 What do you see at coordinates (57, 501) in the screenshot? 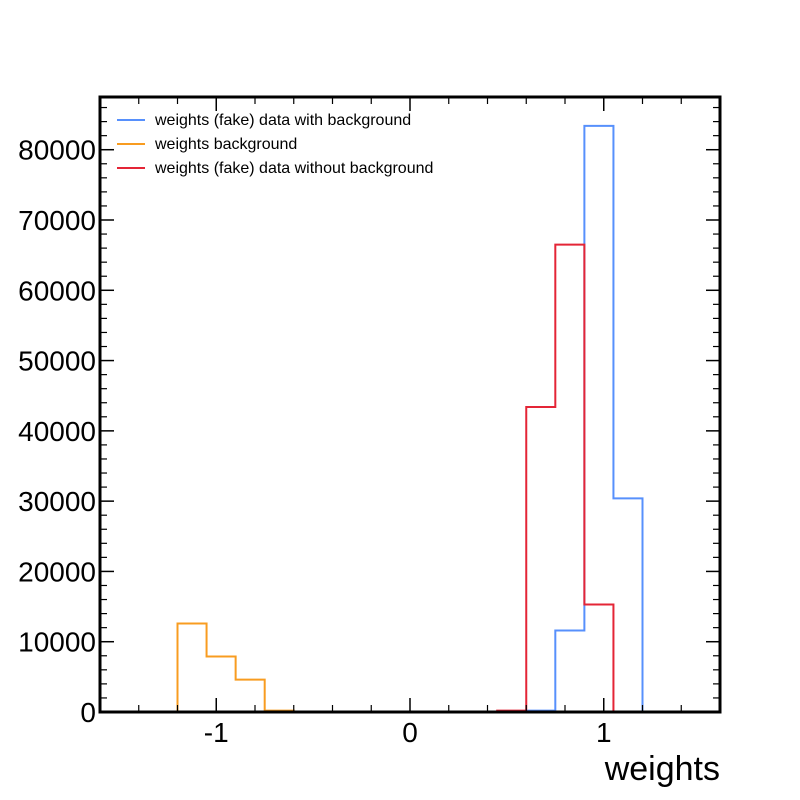
I see `y-tick-label: 30000` at bounding box center [57, 501].